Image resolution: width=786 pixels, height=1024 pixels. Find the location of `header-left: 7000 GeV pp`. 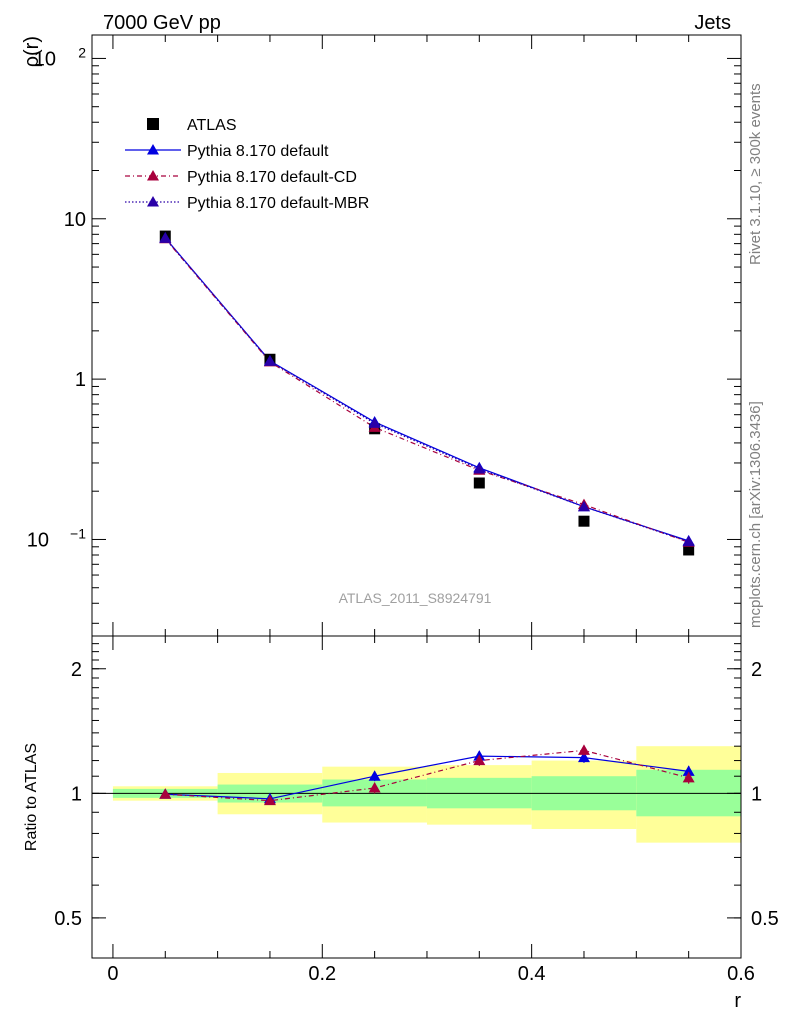

header-left: 7000 GeV pp is located at coordinates (162, 23).